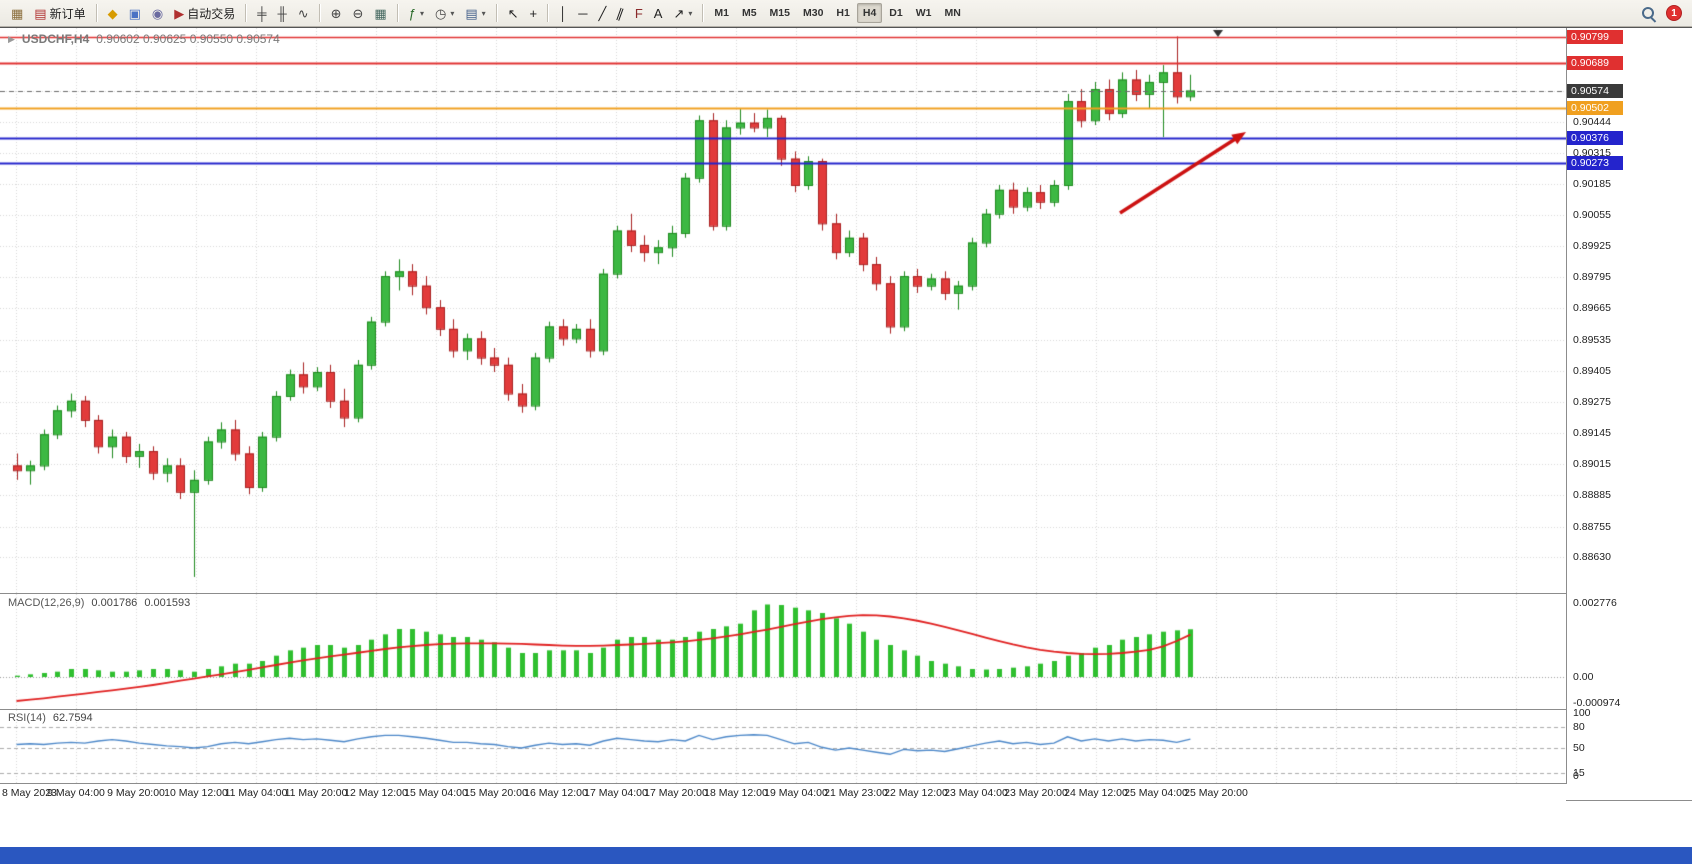 The width and height of the screenshot is (1692, 864). Describe the element at coordinates (843, 13) in the screenshot. I see `timeframe-button-h1: H1` at that location.